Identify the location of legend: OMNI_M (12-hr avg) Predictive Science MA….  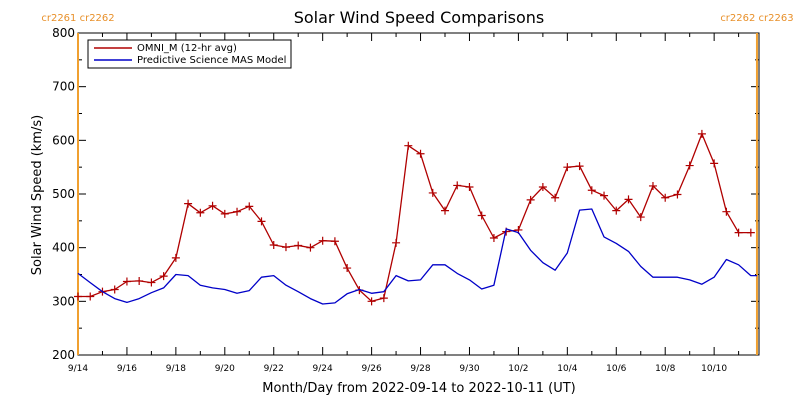
(189, 54).